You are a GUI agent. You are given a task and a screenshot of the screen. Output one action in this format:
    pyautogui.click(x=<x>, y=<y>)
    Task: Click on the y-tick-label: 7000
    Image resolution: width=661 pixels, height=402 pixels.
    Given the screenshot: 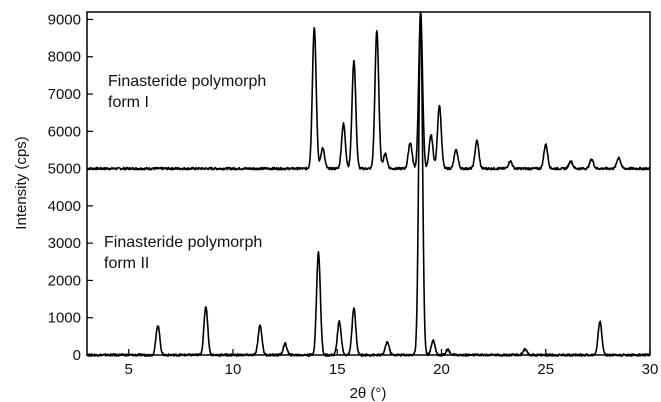 What is the action you would take?
    pyautogui.click(x=64, y=94)
    